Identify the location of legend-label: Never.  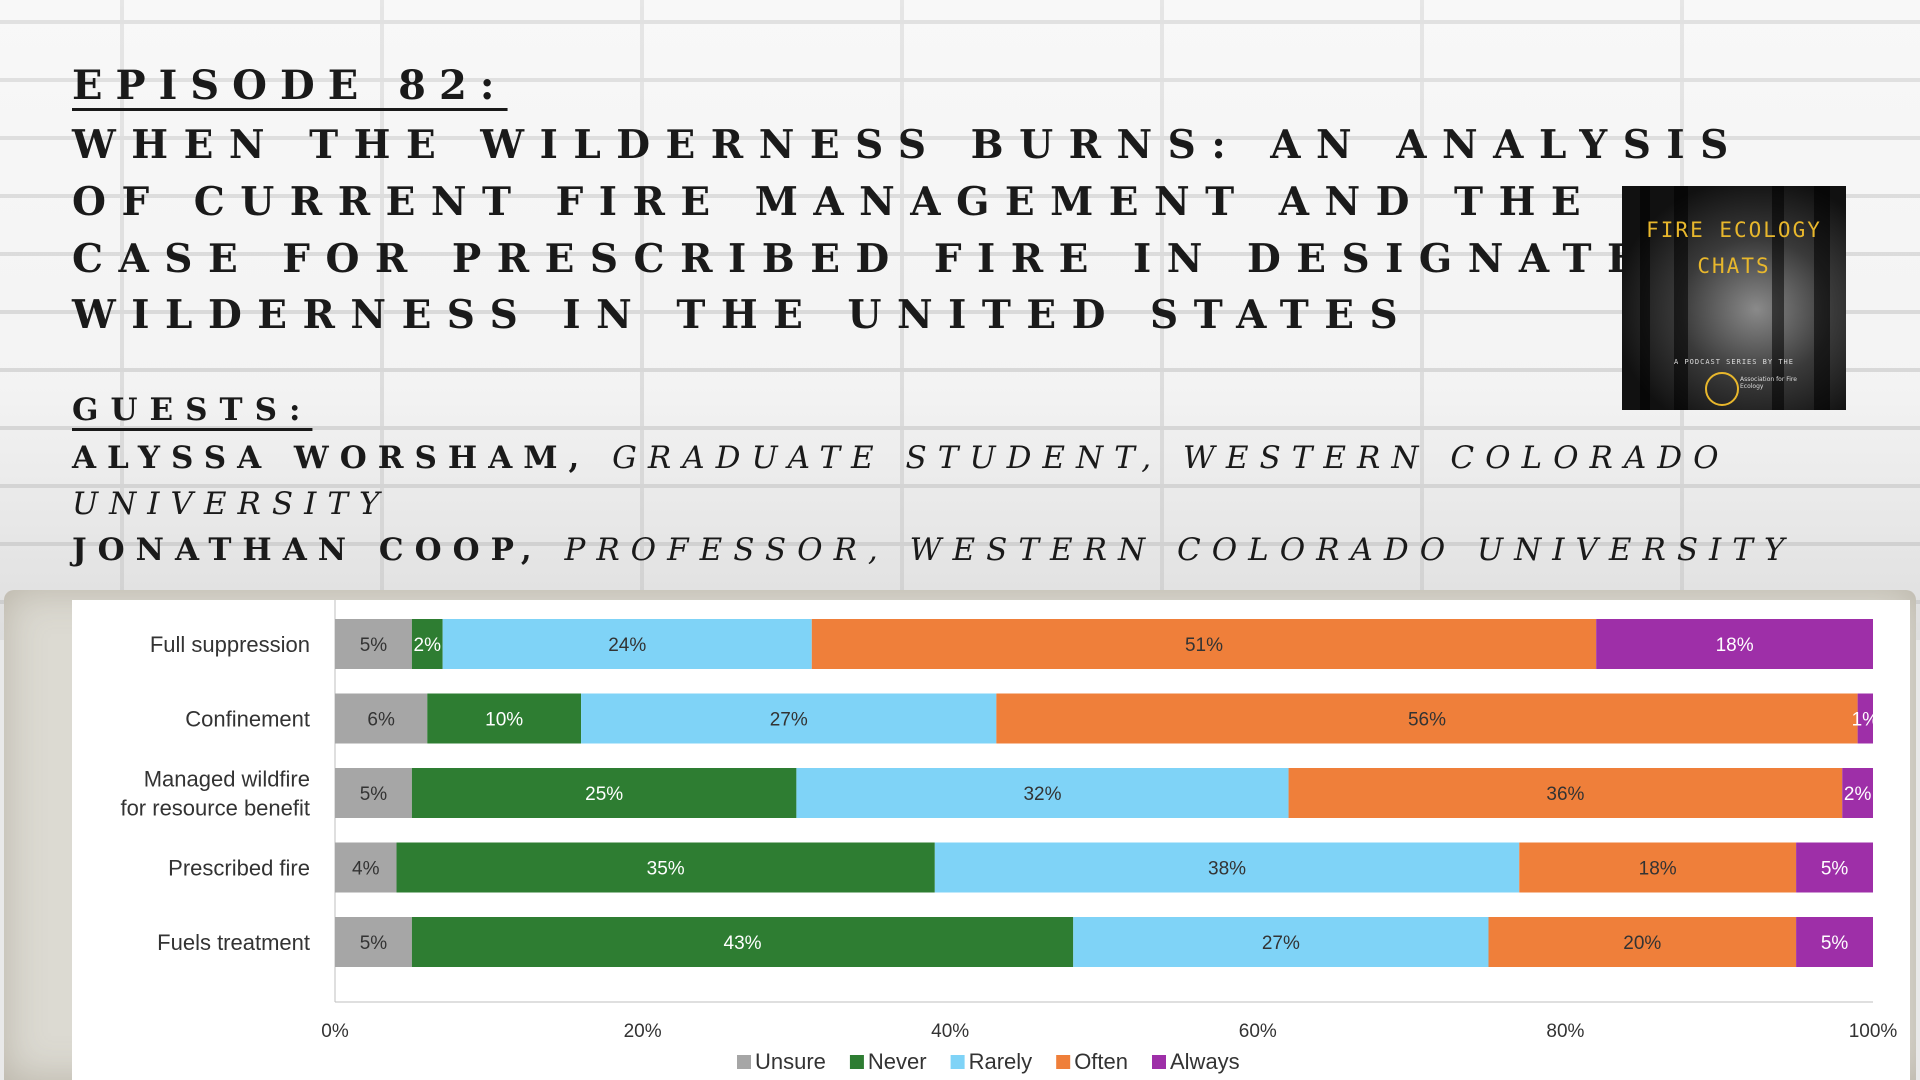
(897, 1061).